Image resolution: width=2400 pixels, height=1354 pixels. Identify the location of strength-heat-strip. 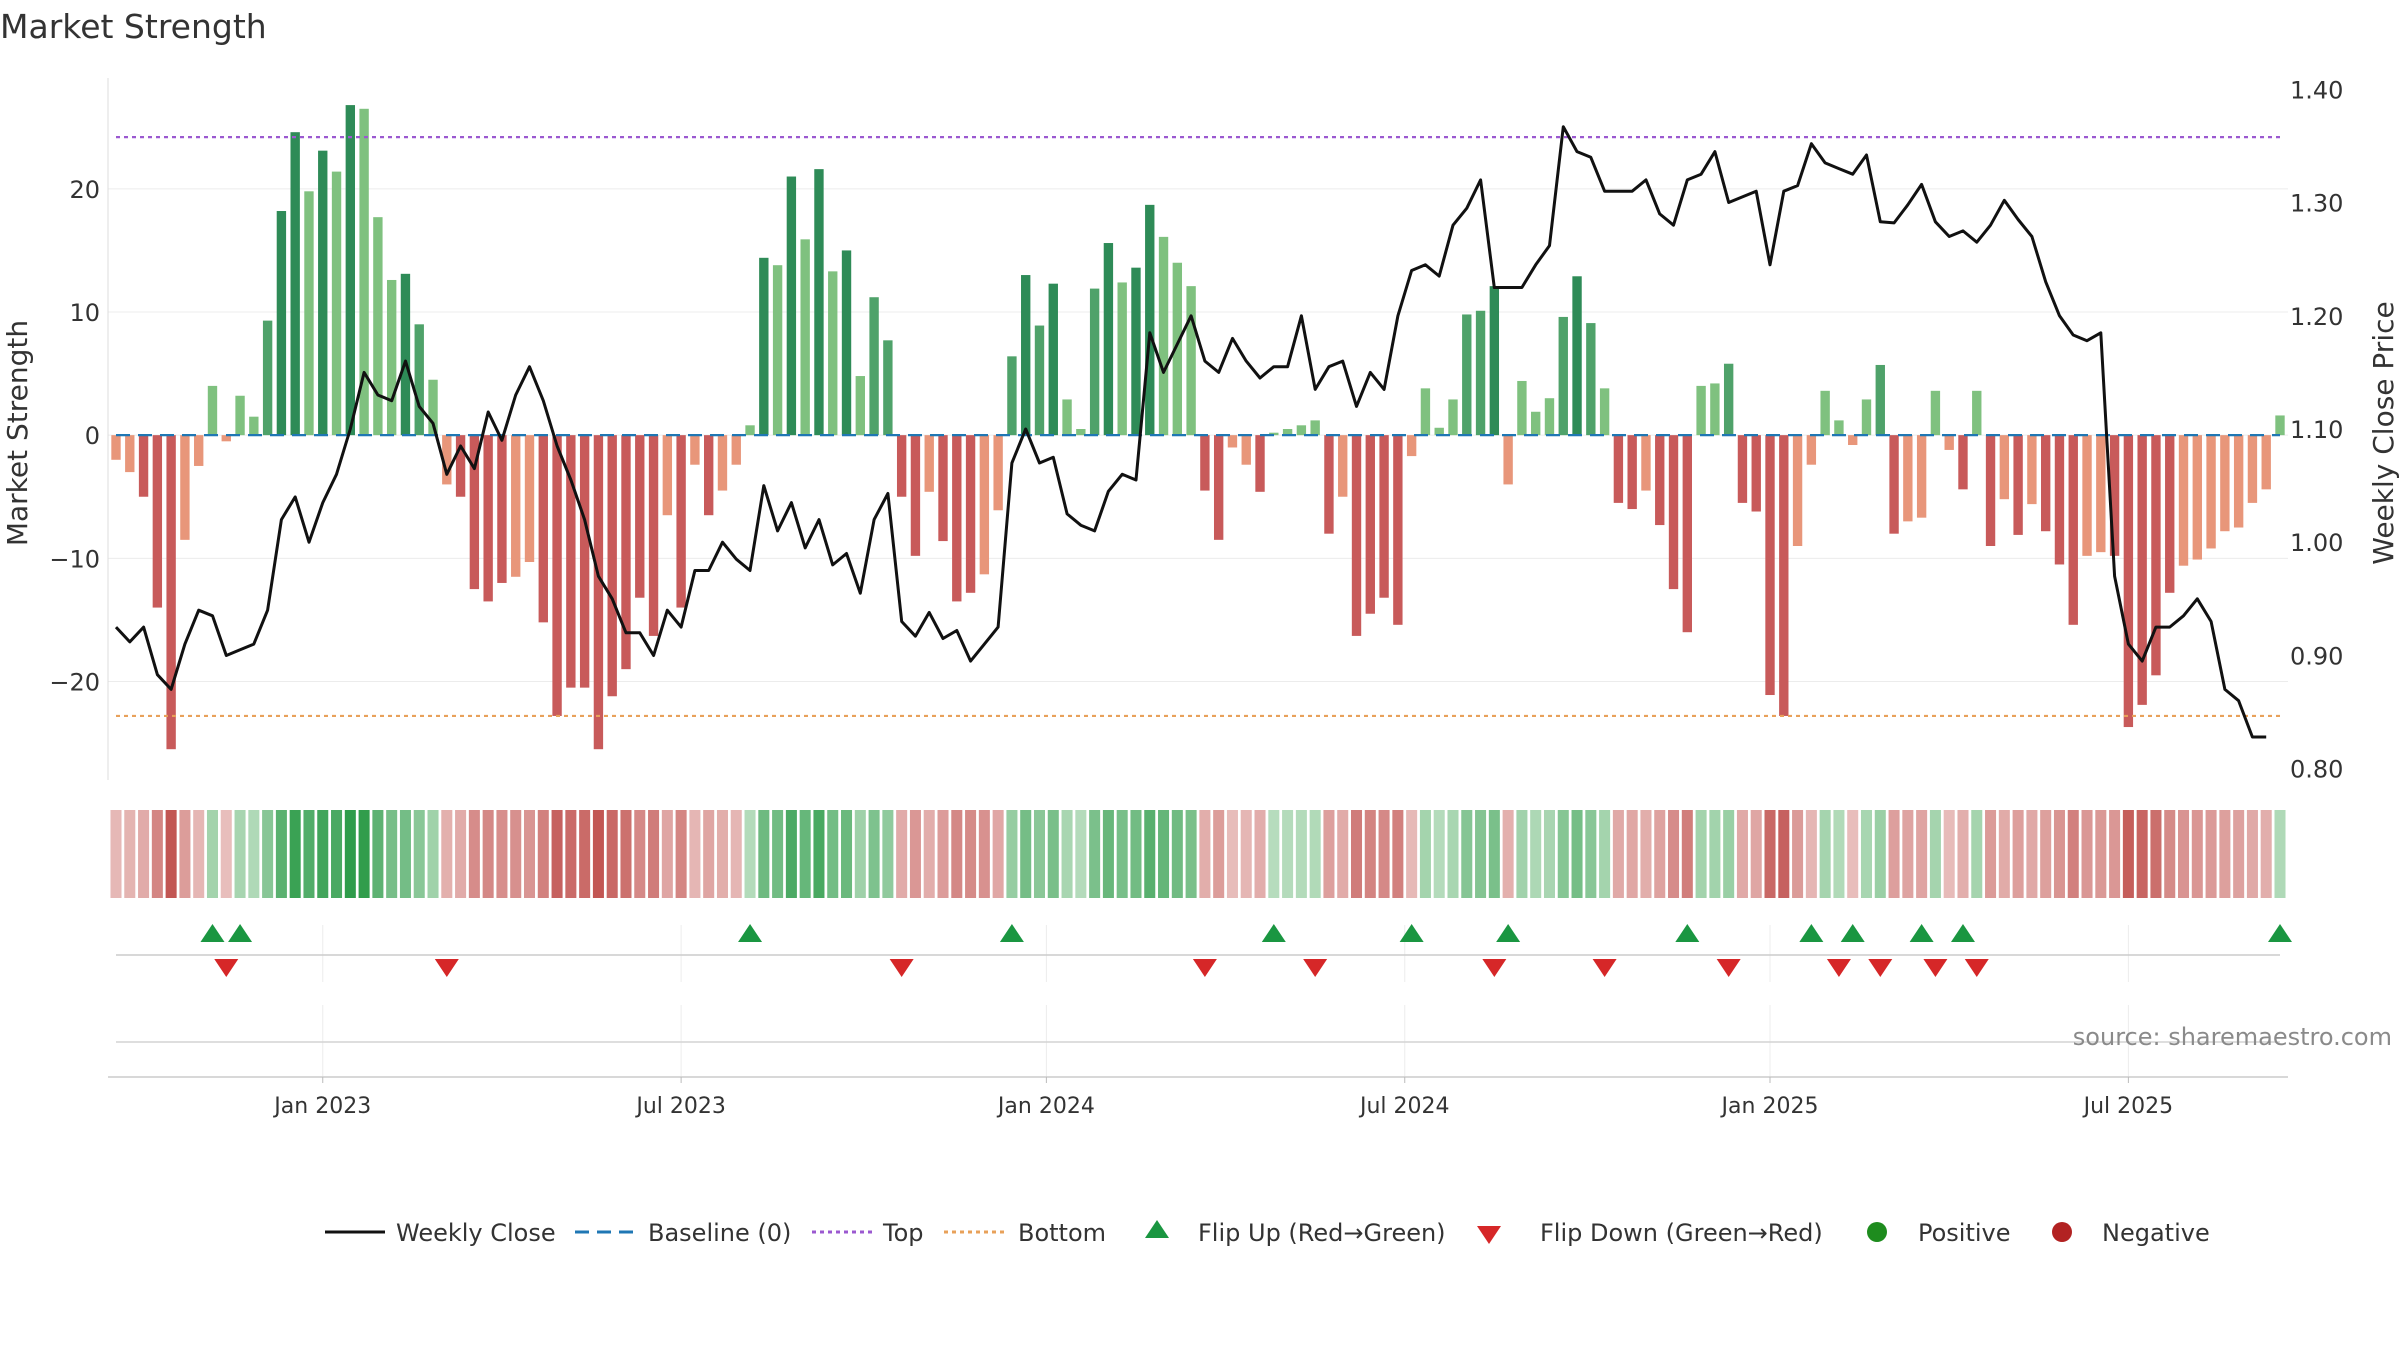
(1198, 854).